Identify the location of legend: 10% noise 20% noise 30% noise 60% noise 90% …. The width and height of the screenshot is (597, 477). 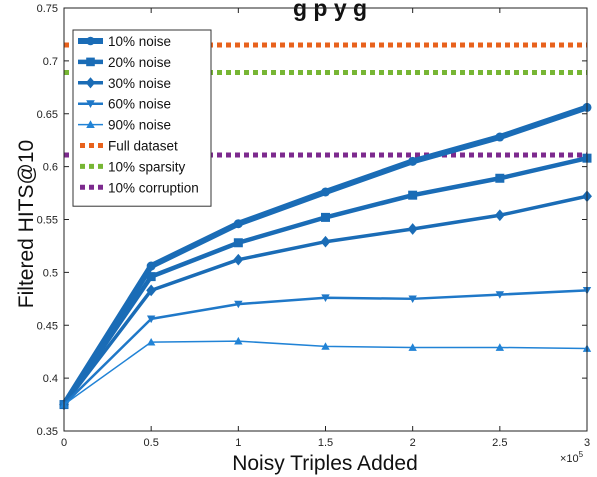
(142, 118).